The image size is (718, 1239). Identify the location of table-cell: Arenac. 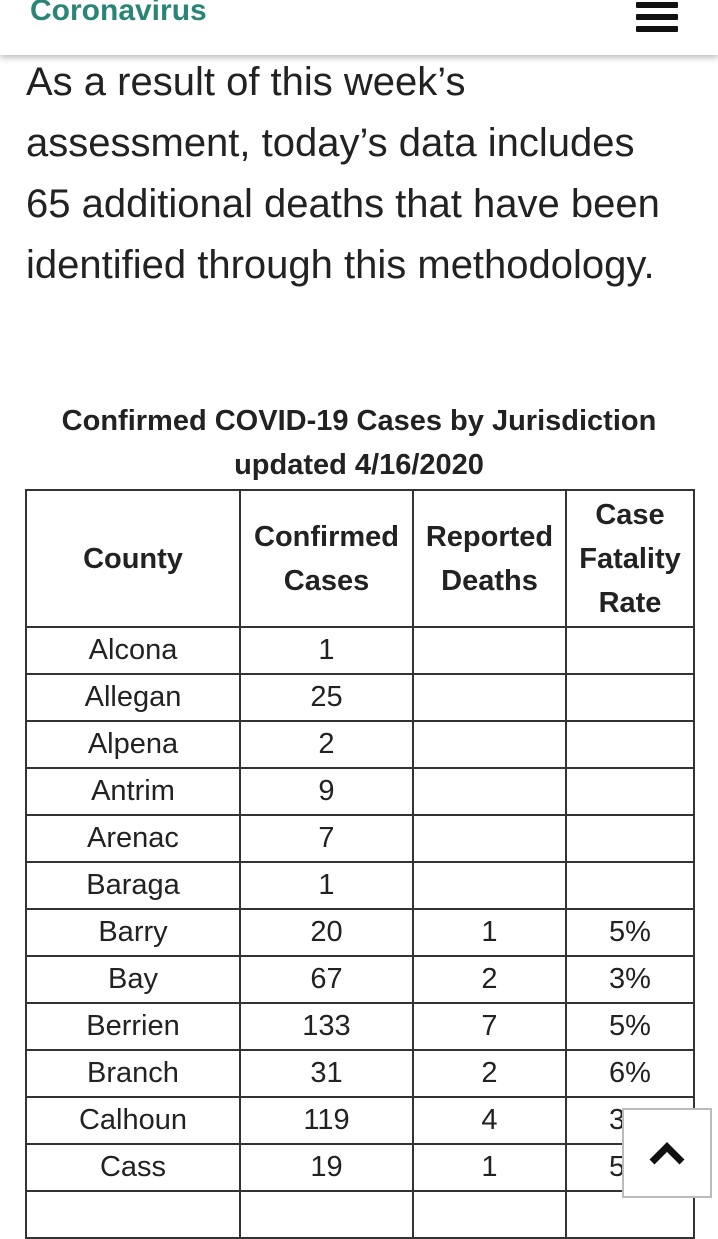
(133, 838).